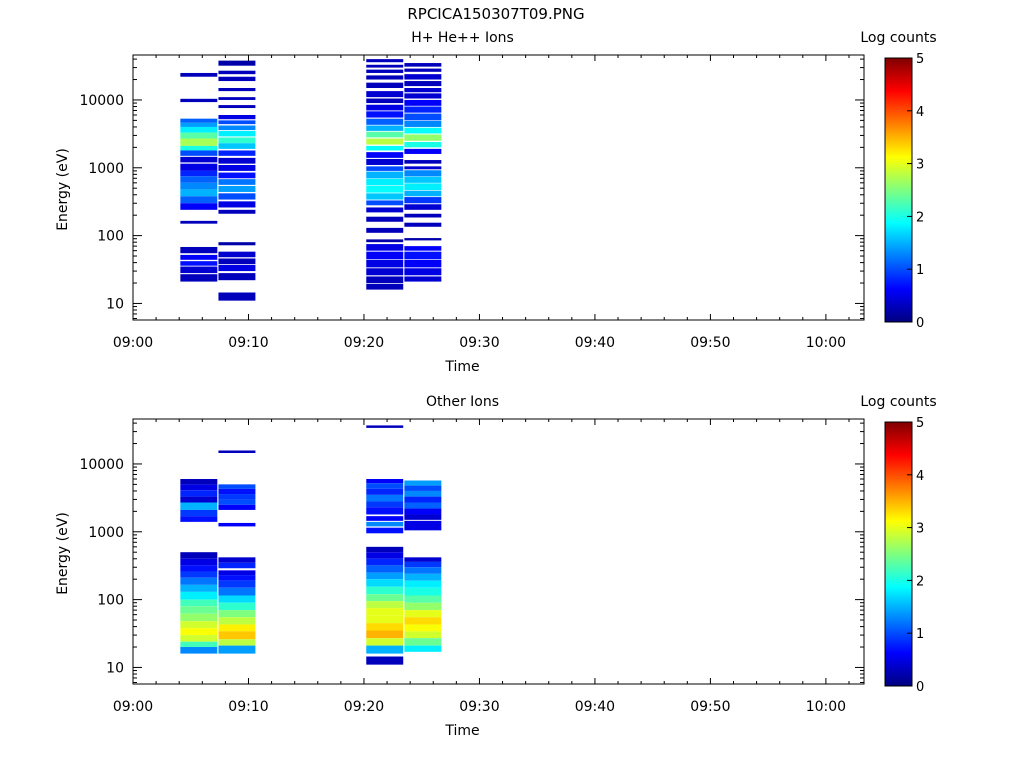 Image resolution: width=1024 pixels, height=768 pixels. What do you see at coordinates (133, 343) in the screenshot?
I see `x-tick-label: 09:00` at bounding box center [133, 343].